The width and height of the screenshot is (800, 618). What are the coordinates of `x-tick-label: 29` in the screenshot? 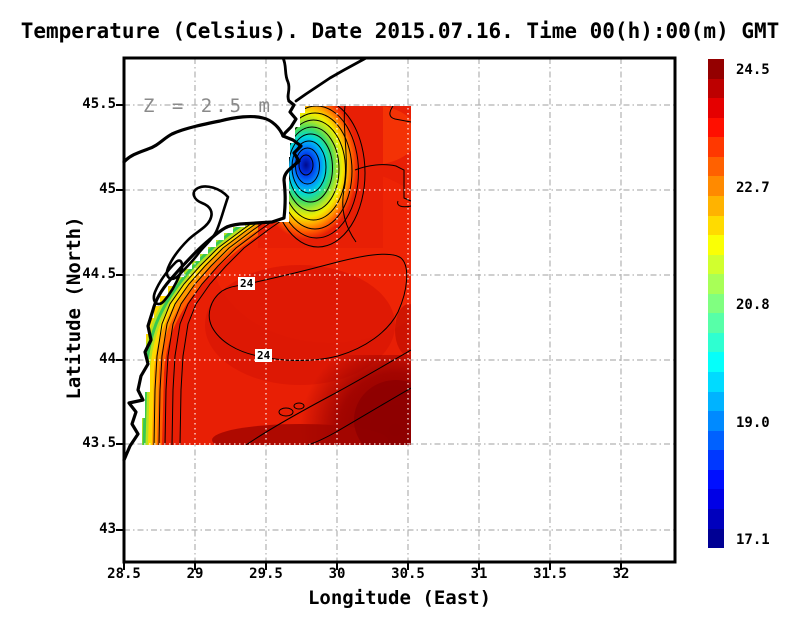 It's located at (195, 574).